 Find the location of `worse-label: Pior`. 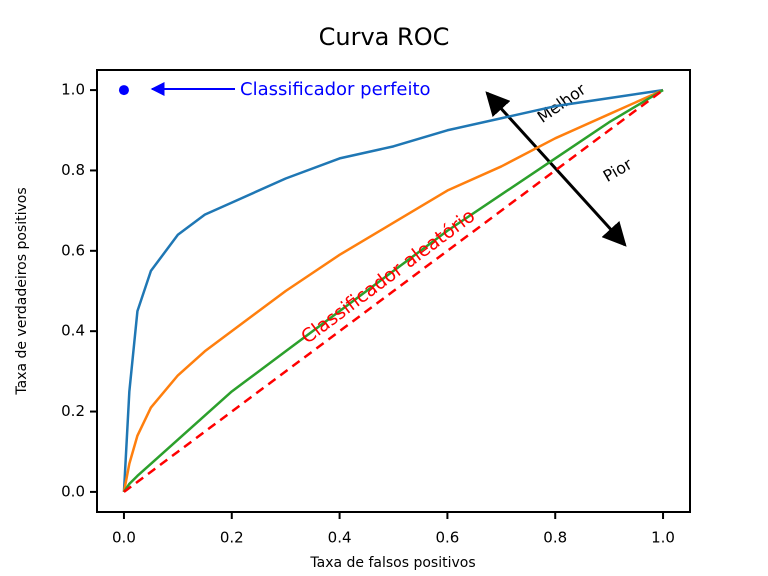

worse-label: Pior is located at coordinates (618, 170).